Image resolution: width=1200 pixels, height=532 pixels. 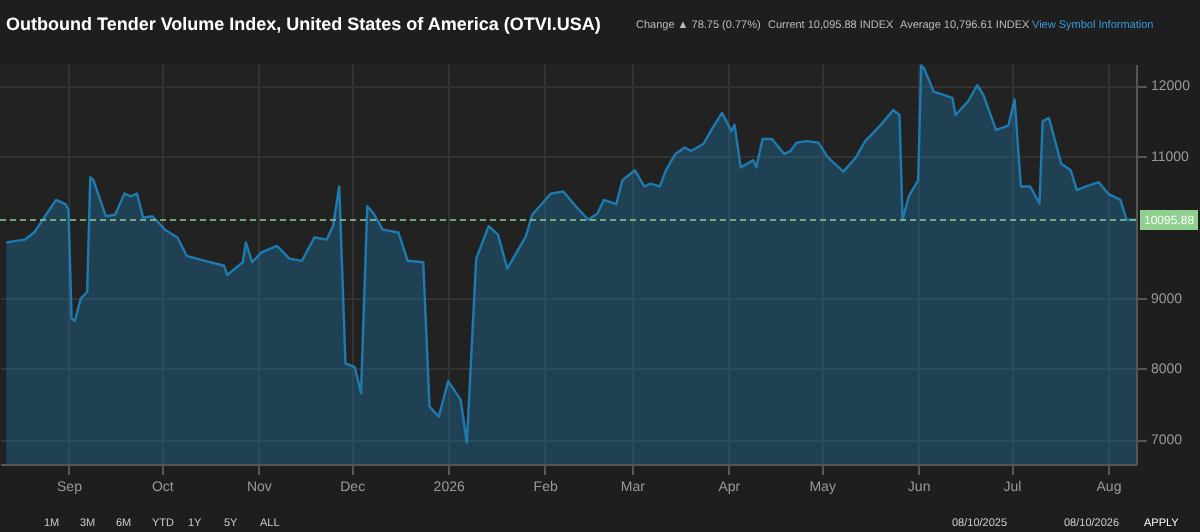 I want to click on chart-title: Outbound Tender Volume Index, United States of America (OTVI.USA), so click(x=303, y=24).